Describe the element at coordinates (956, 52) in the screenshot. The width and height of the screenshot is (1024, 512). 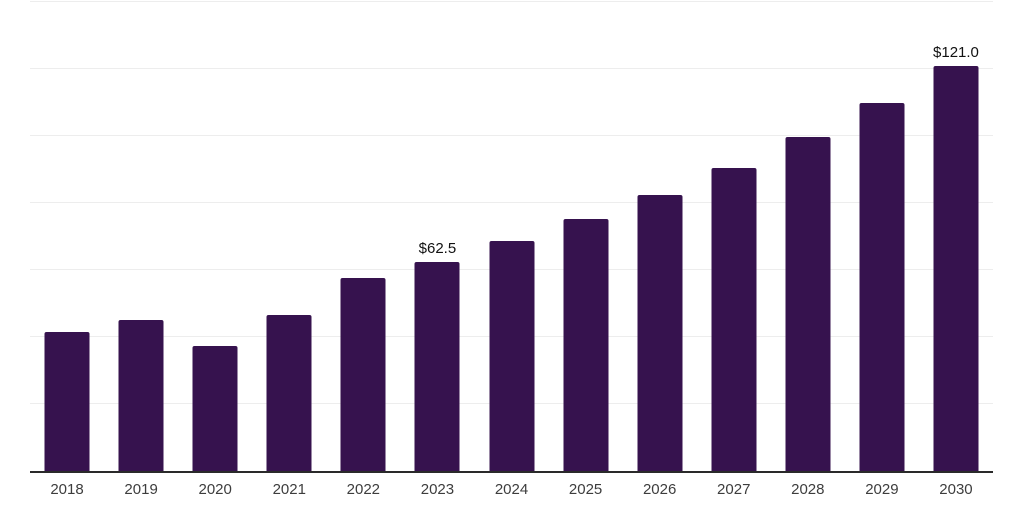
I see `value-label-2030: $121.0` at that location.